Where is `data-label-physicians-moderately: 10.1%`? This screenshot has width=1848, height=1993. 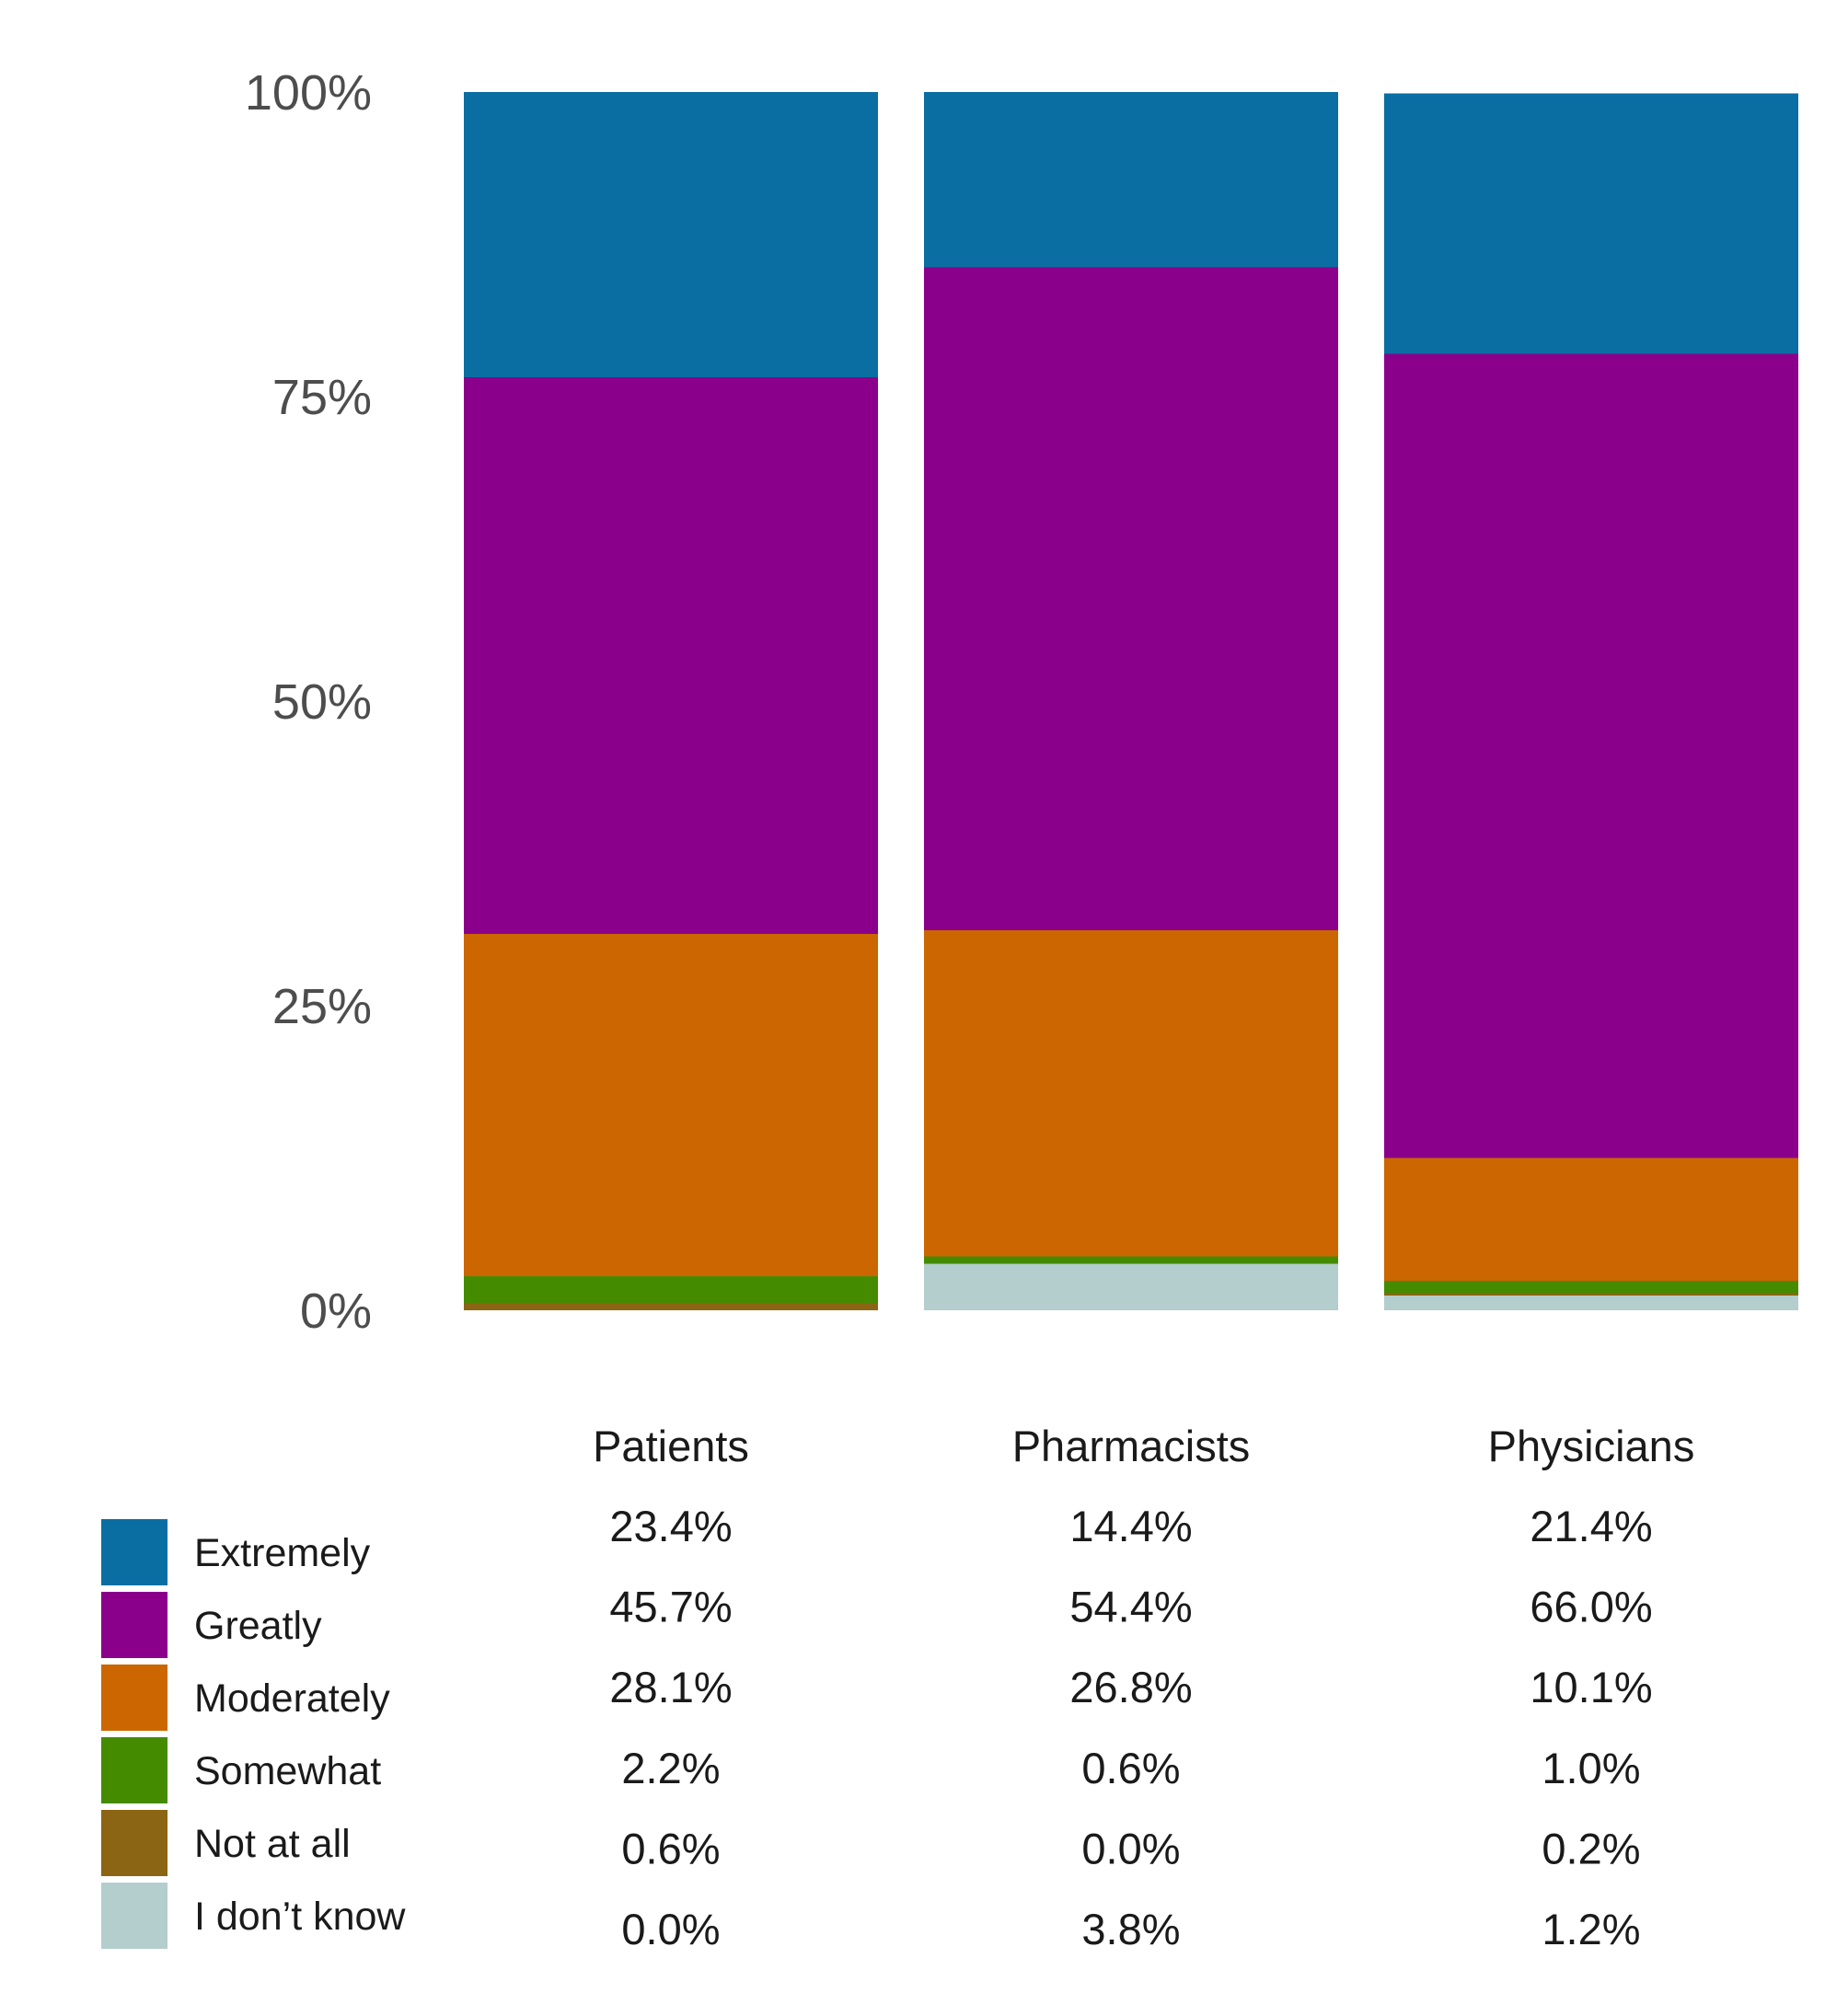
data-label-physicians-moderately: 10.1% is located at coordinates (1591, 1687).